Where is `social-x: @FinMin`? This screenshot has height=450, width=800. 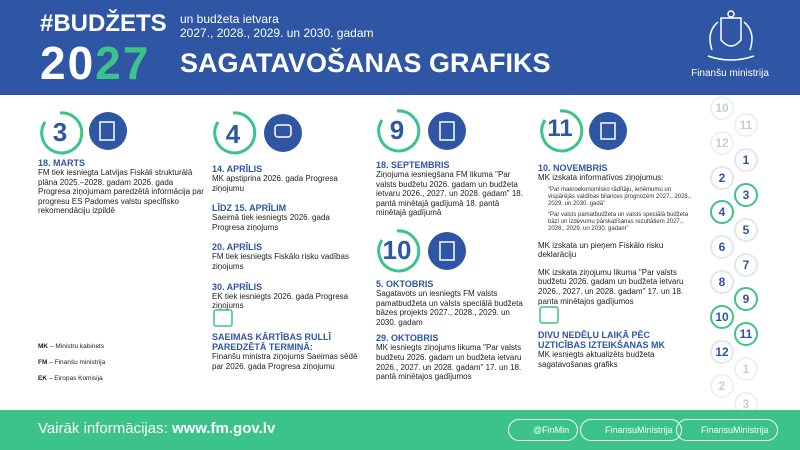 social-x: @FinMin is located at coordinates (543, 430).